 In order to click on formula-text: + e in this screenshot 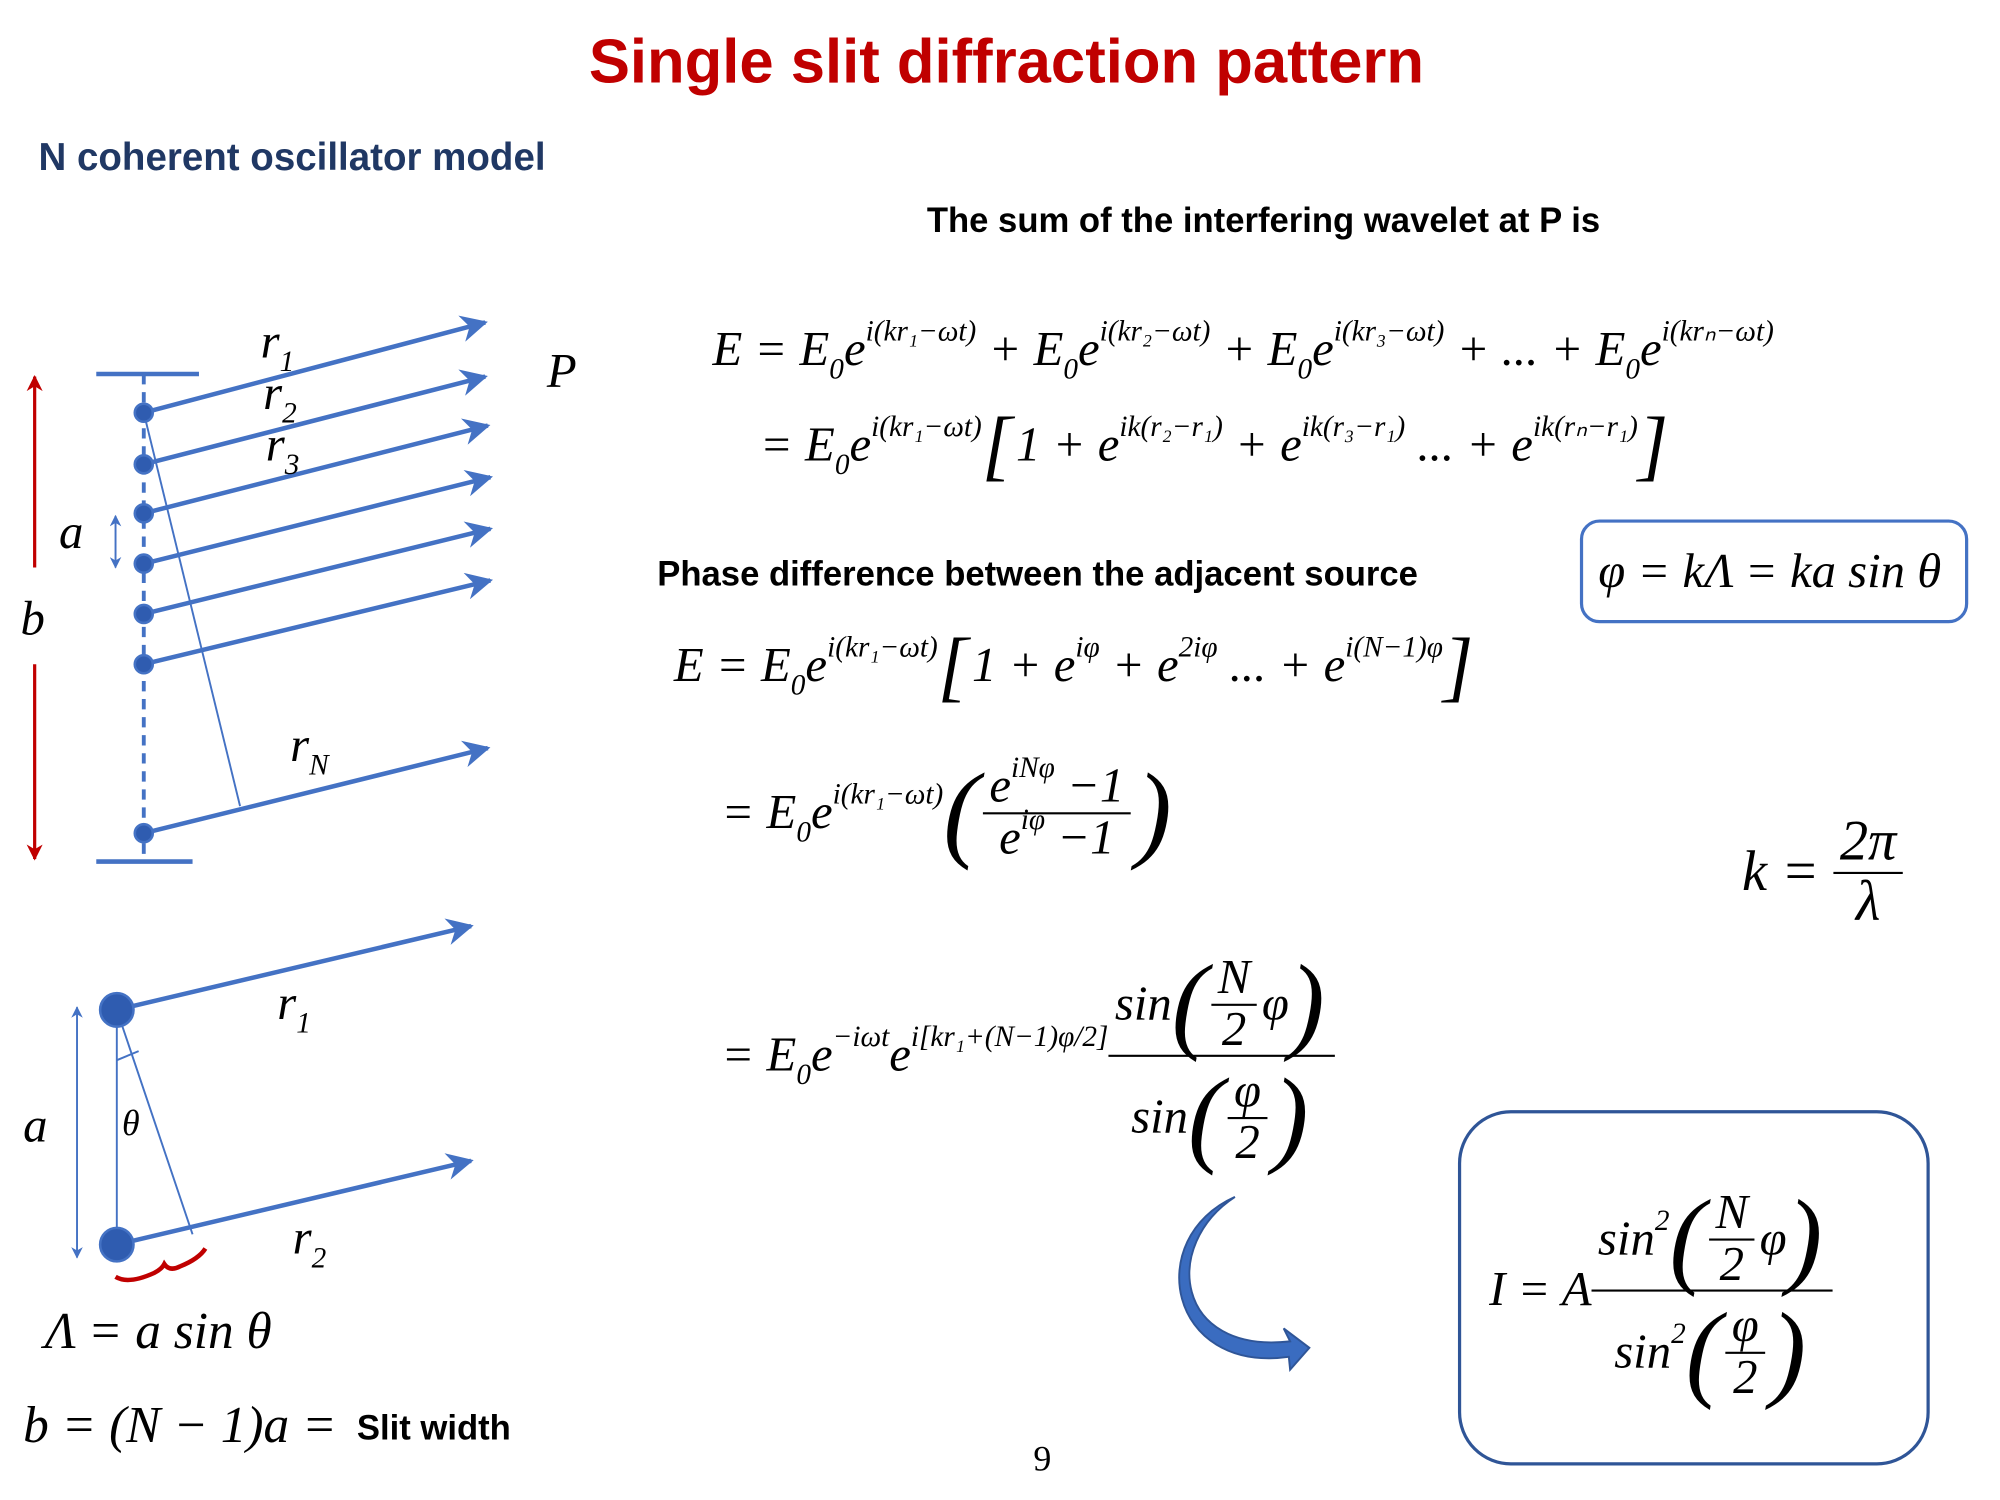, I will do `click(1262, 443)`.